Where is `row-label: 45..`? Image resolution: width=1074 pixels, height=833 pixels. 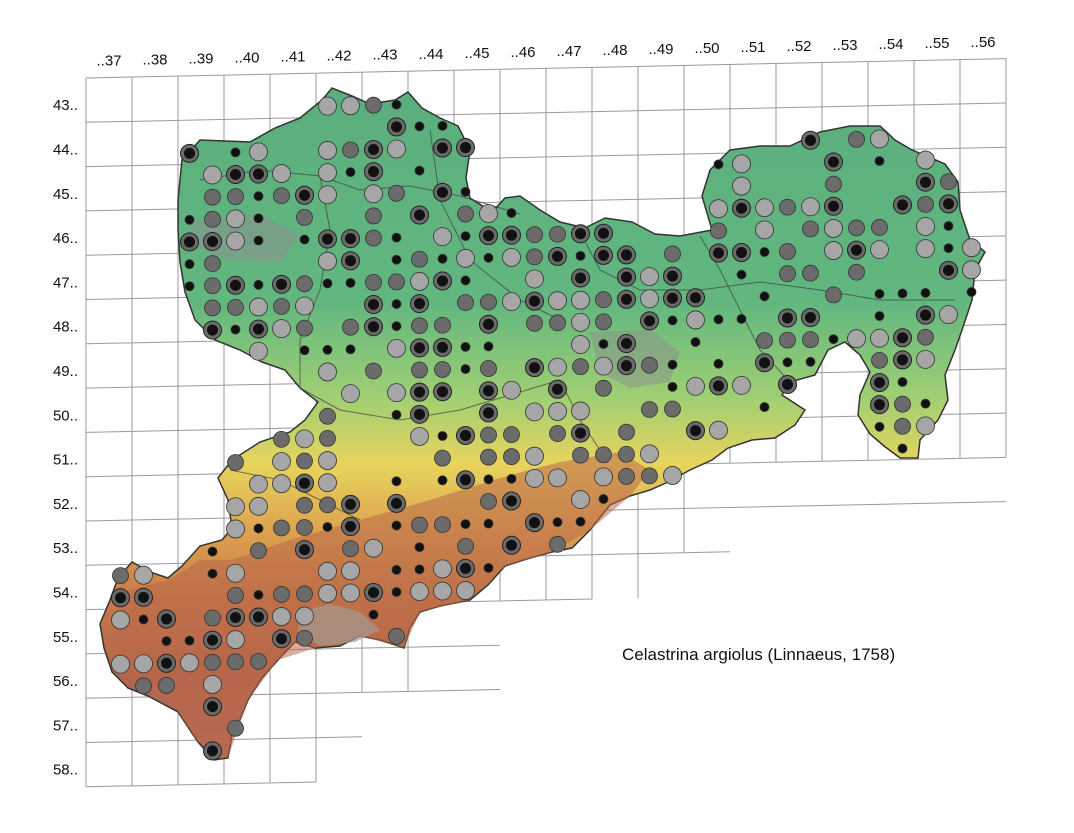
row-label: 45.. is located at coordinates (65, 194).